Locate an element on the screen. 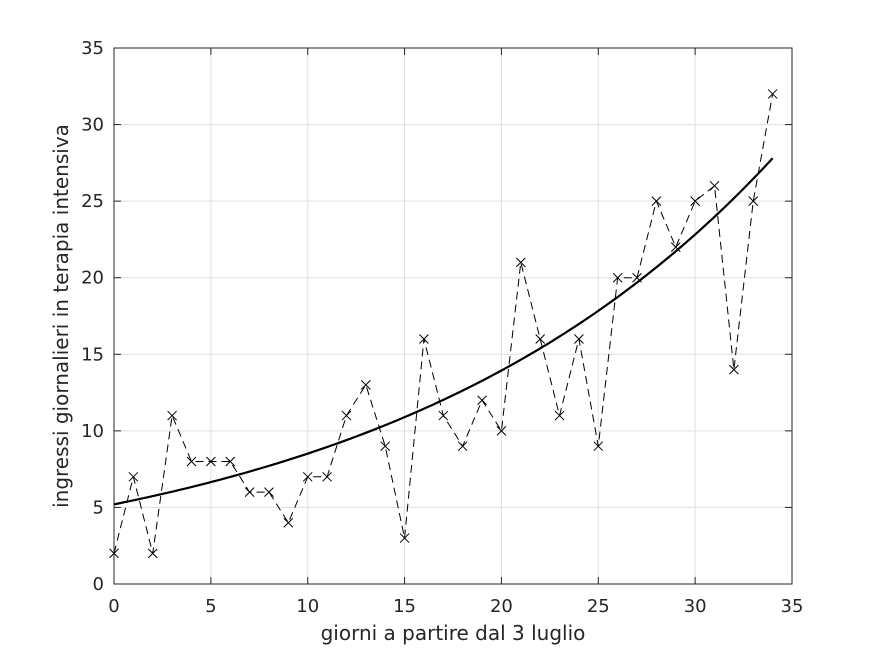 The width and height of the screenshot is (875, 656). y-tick-label: 0 is located at coordinates (98, 584).